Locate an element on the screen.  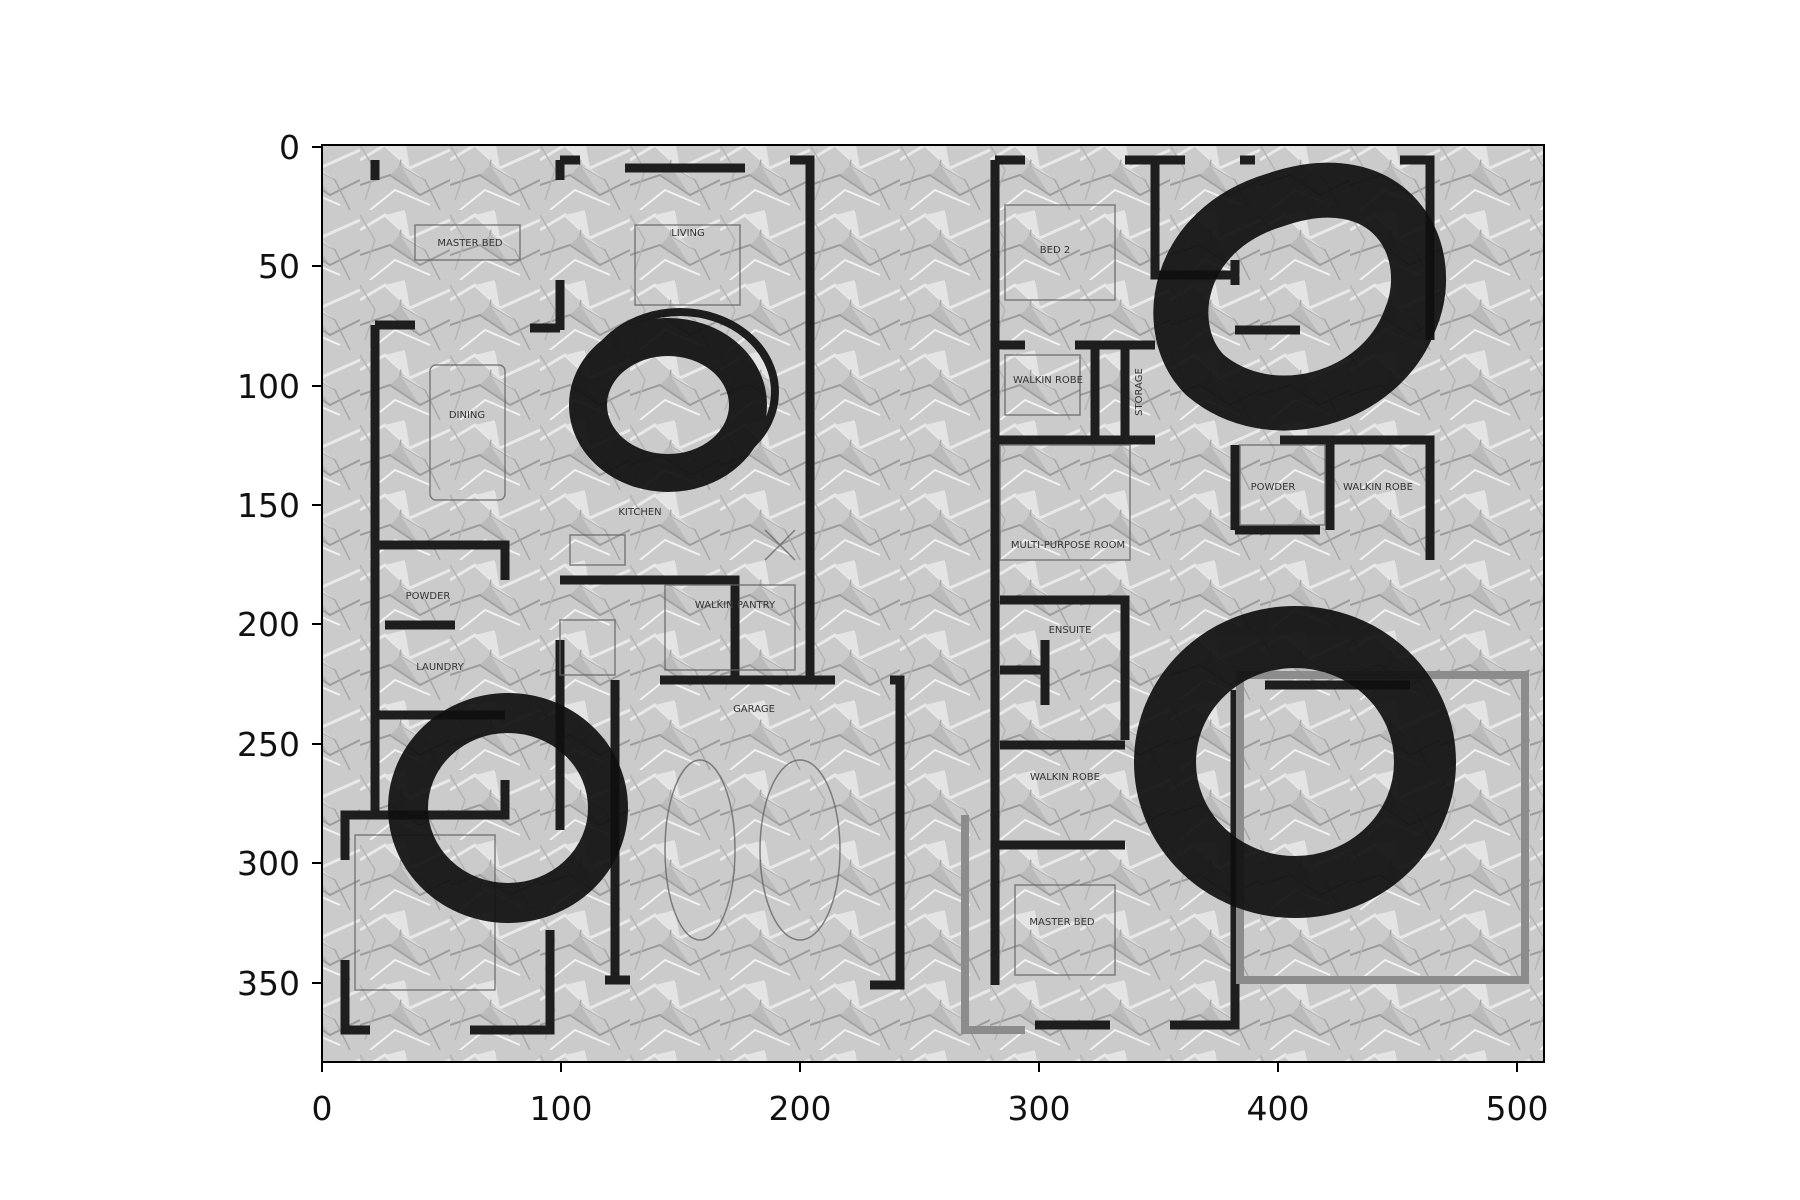
room-label-walkin-robe-3: WALKIN ROBE is located at coordinates (1065, 777).